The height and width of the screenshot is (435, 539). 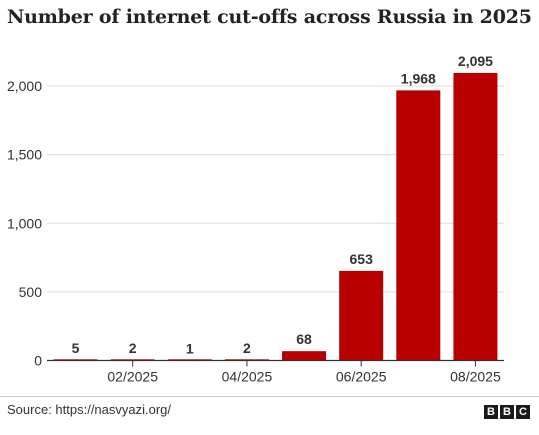 What do you see at coordinates (24, 155) in the screenshot?
I see `y-tick-label: 1,500` at bounding box center [24, 155].